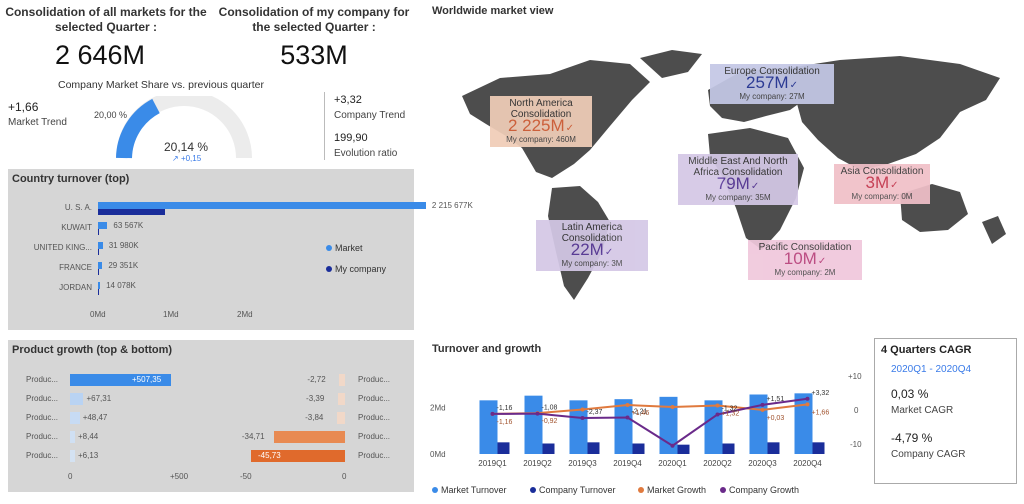 The height and width of the screenshot is (504, 1024). Describe the element at coordinates (361, 269) in the screenshot. I see `legend-my-company-label: My company` at that location.